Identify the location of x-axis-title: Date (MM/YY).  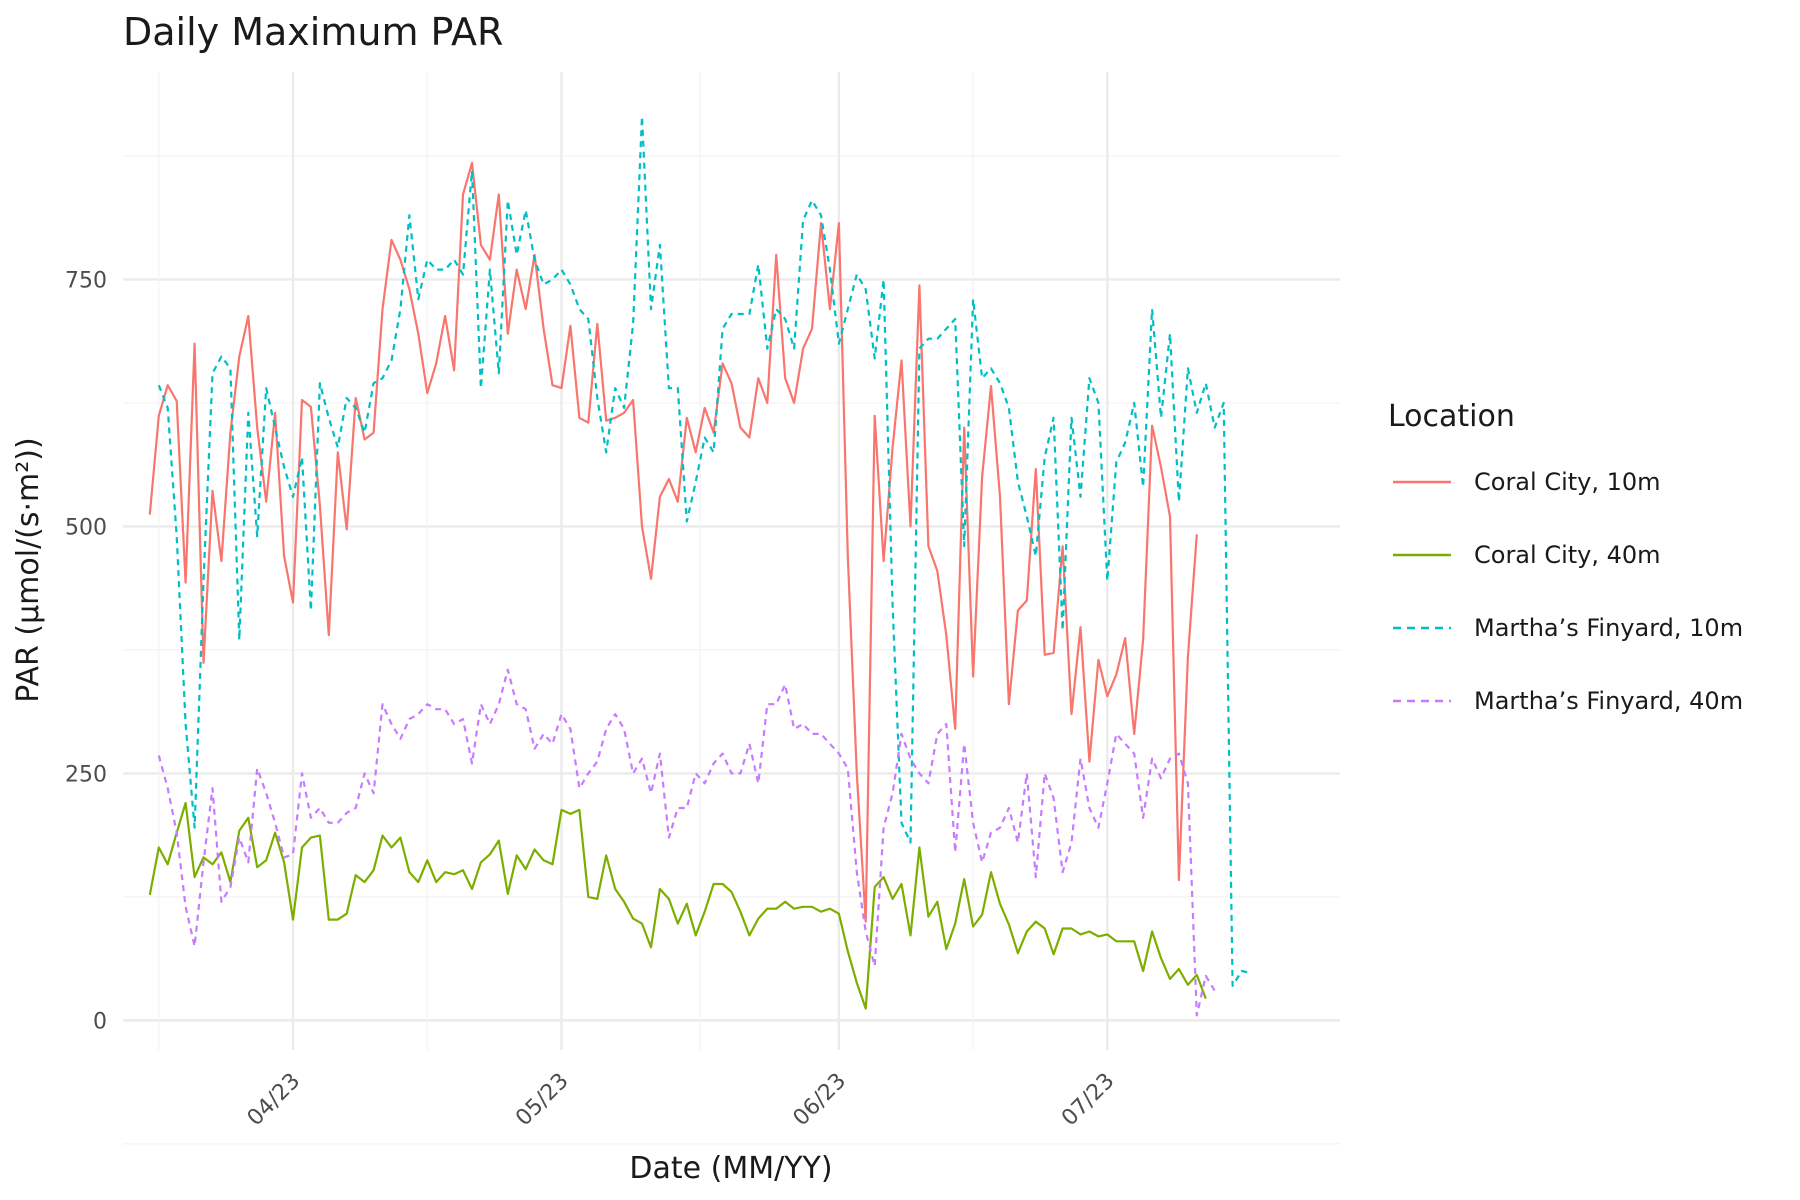
(730, 1168).